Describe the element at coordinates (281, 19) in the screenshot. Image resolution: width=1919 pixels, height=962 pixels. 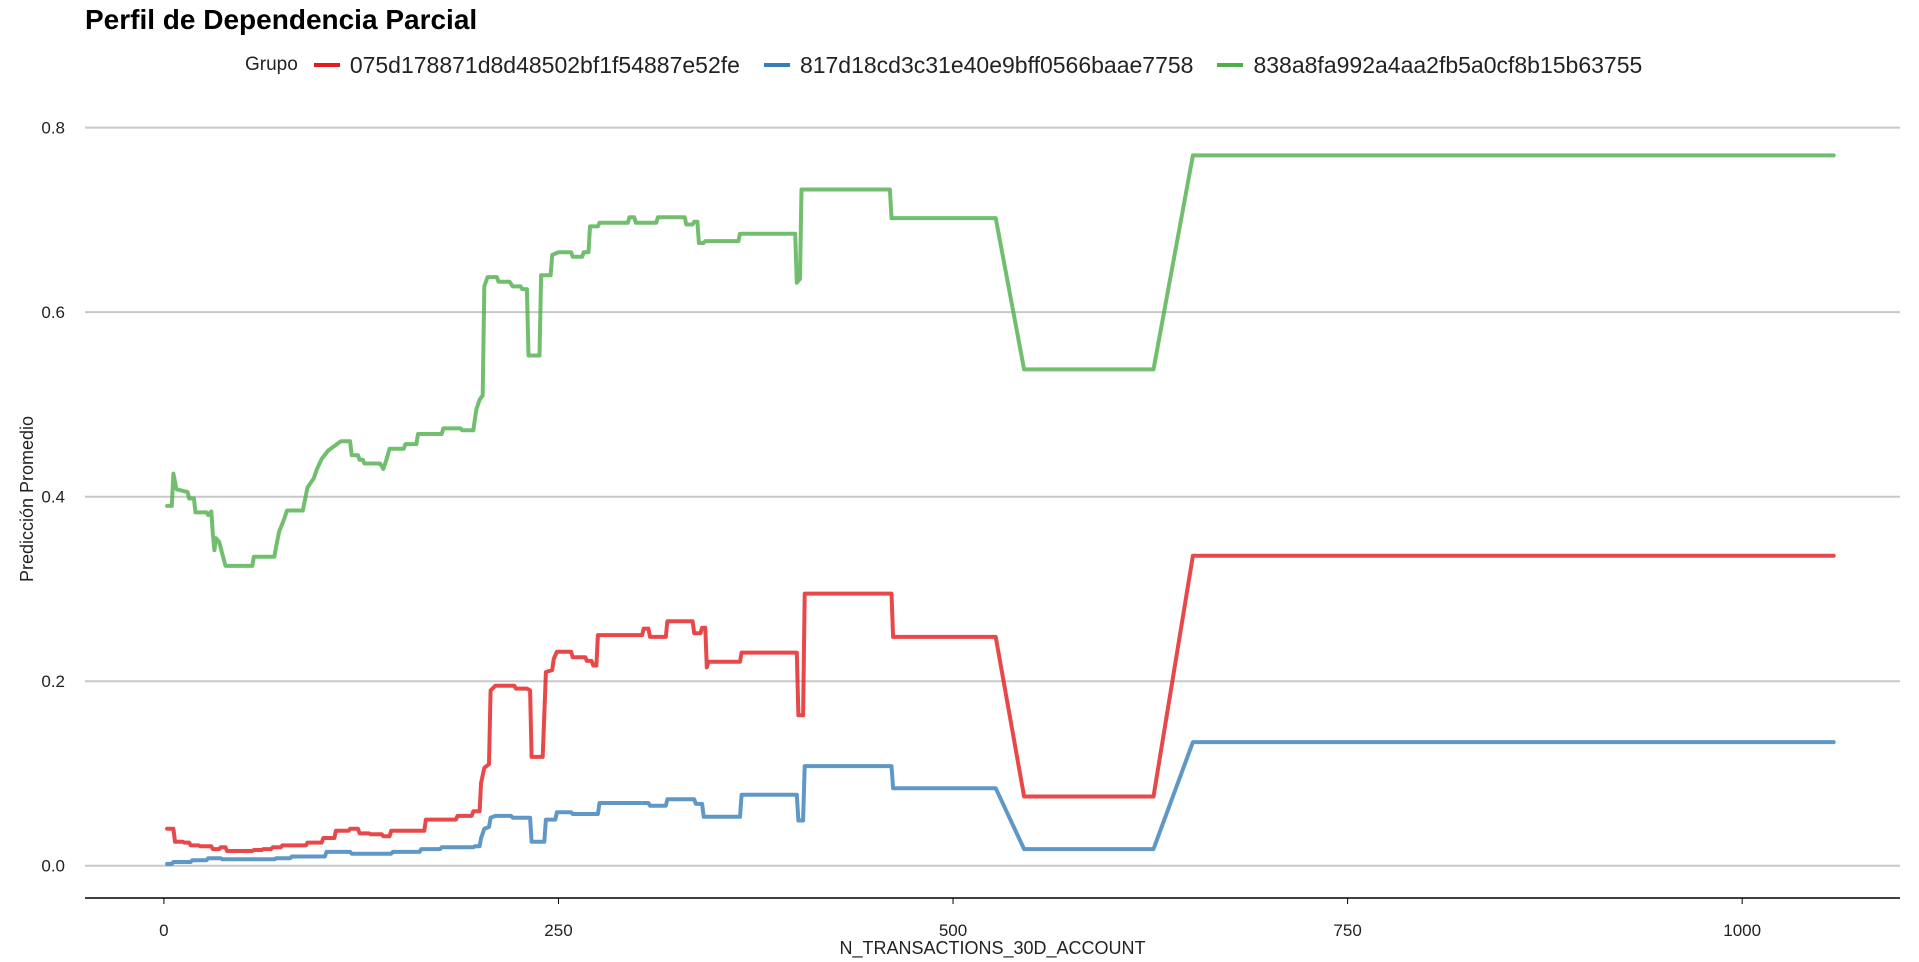
I see `chart-title: Perfil de Dependencia Parcial` at that location.